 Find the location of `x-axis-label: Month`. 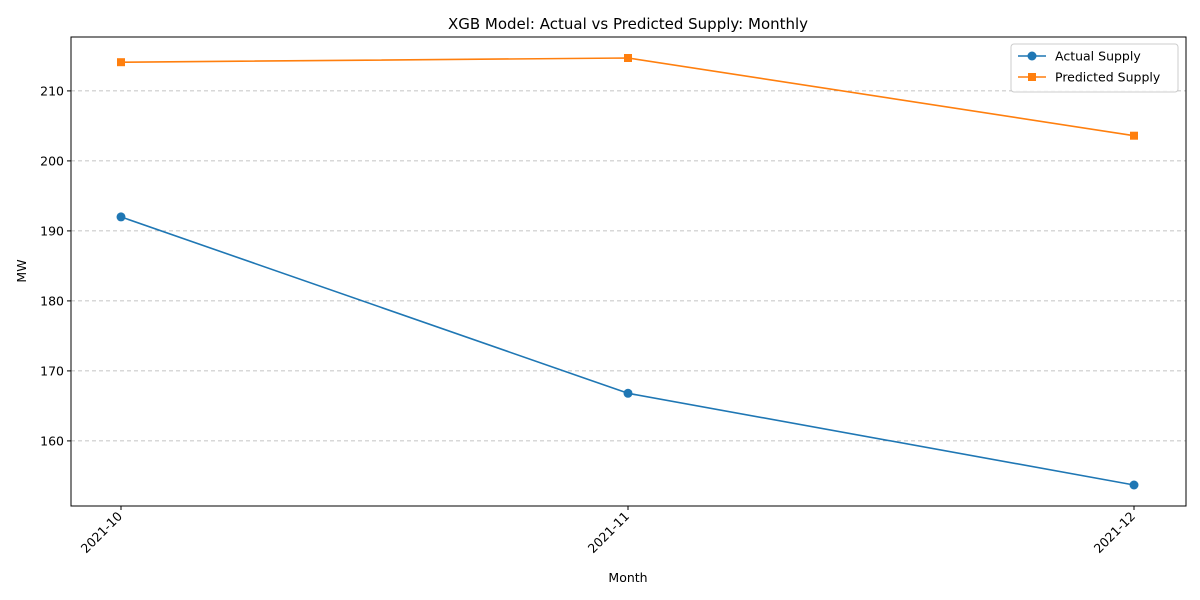

x-axis-label: Month is located at coordinates (627, 577).